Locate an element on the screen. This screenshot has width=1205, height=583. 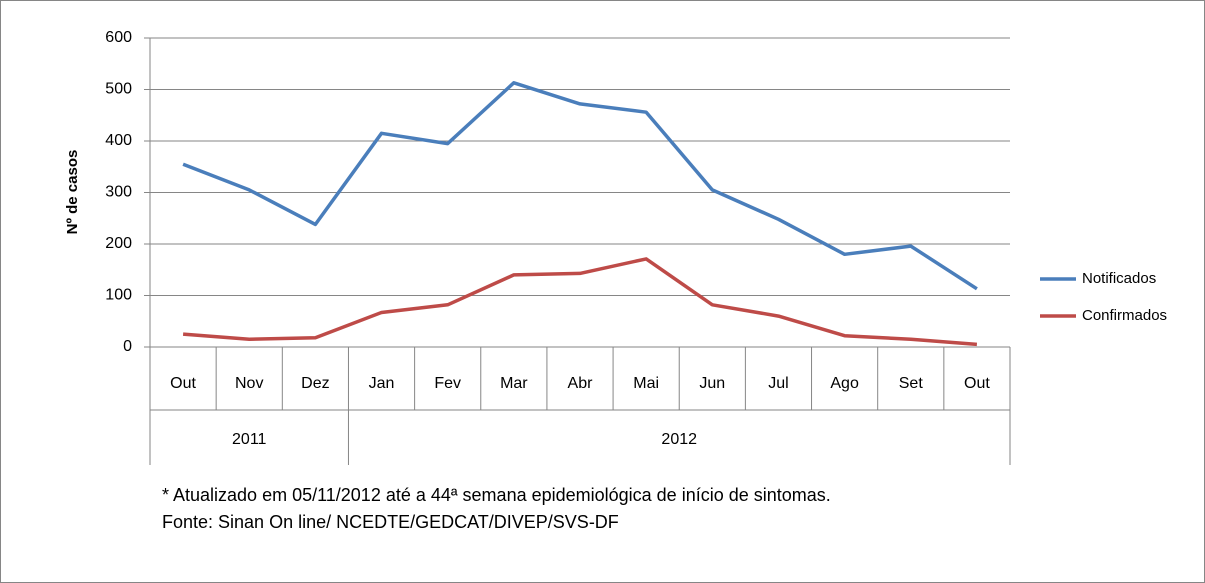
x-tick-label: Mai is located at coordinates (646, 383).